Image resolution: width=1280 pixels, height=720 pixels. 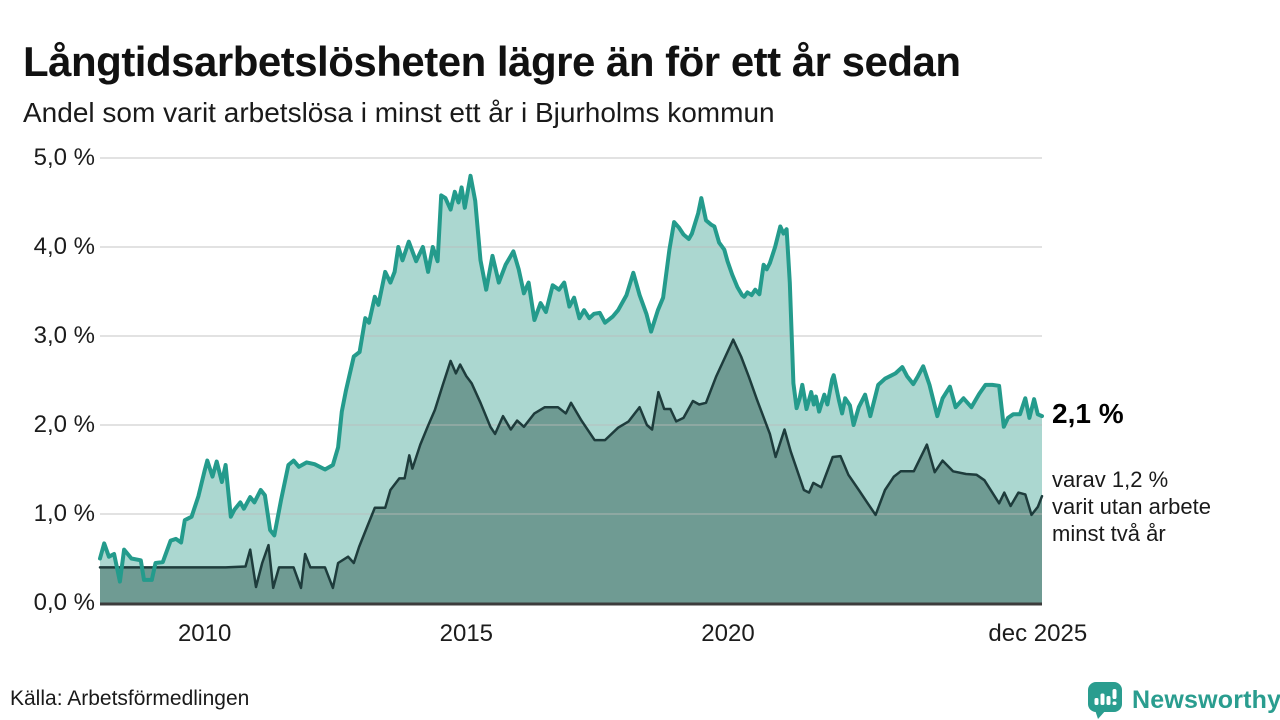 I want to click on x-tick-label: 2010, so click(x=204, y=633).